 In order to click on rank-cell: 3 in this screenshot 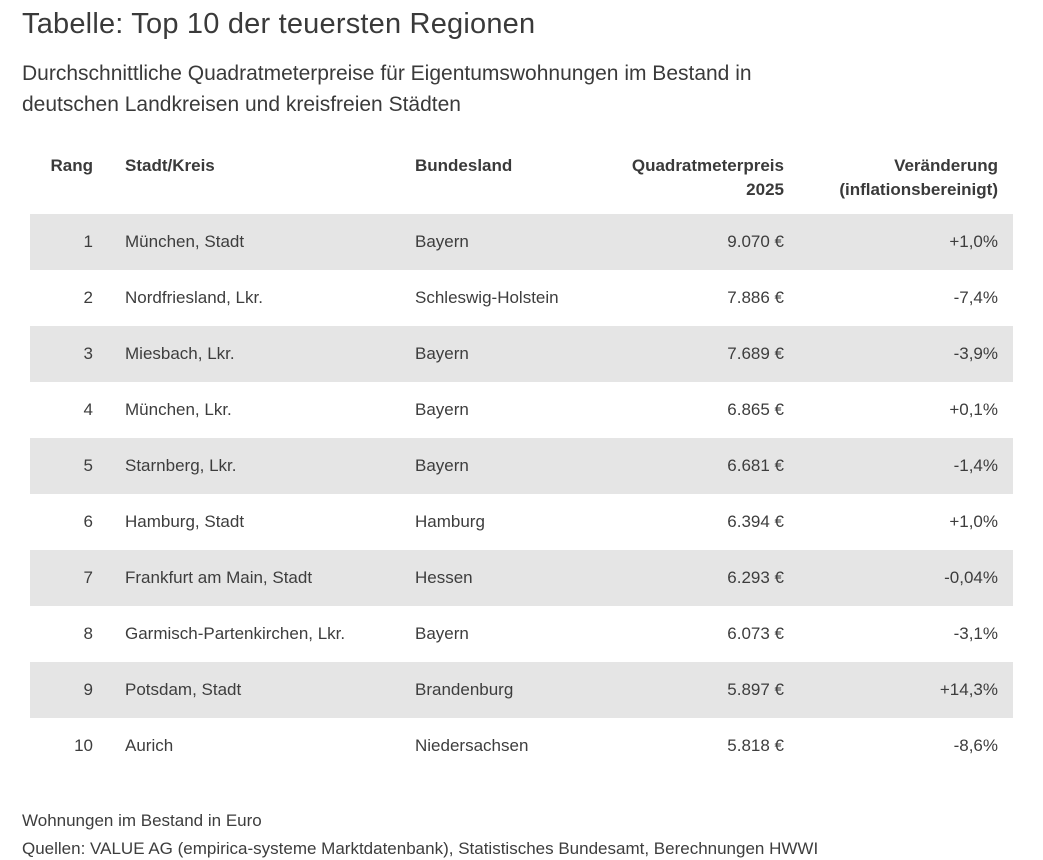, I will do `click(61, 354)`.